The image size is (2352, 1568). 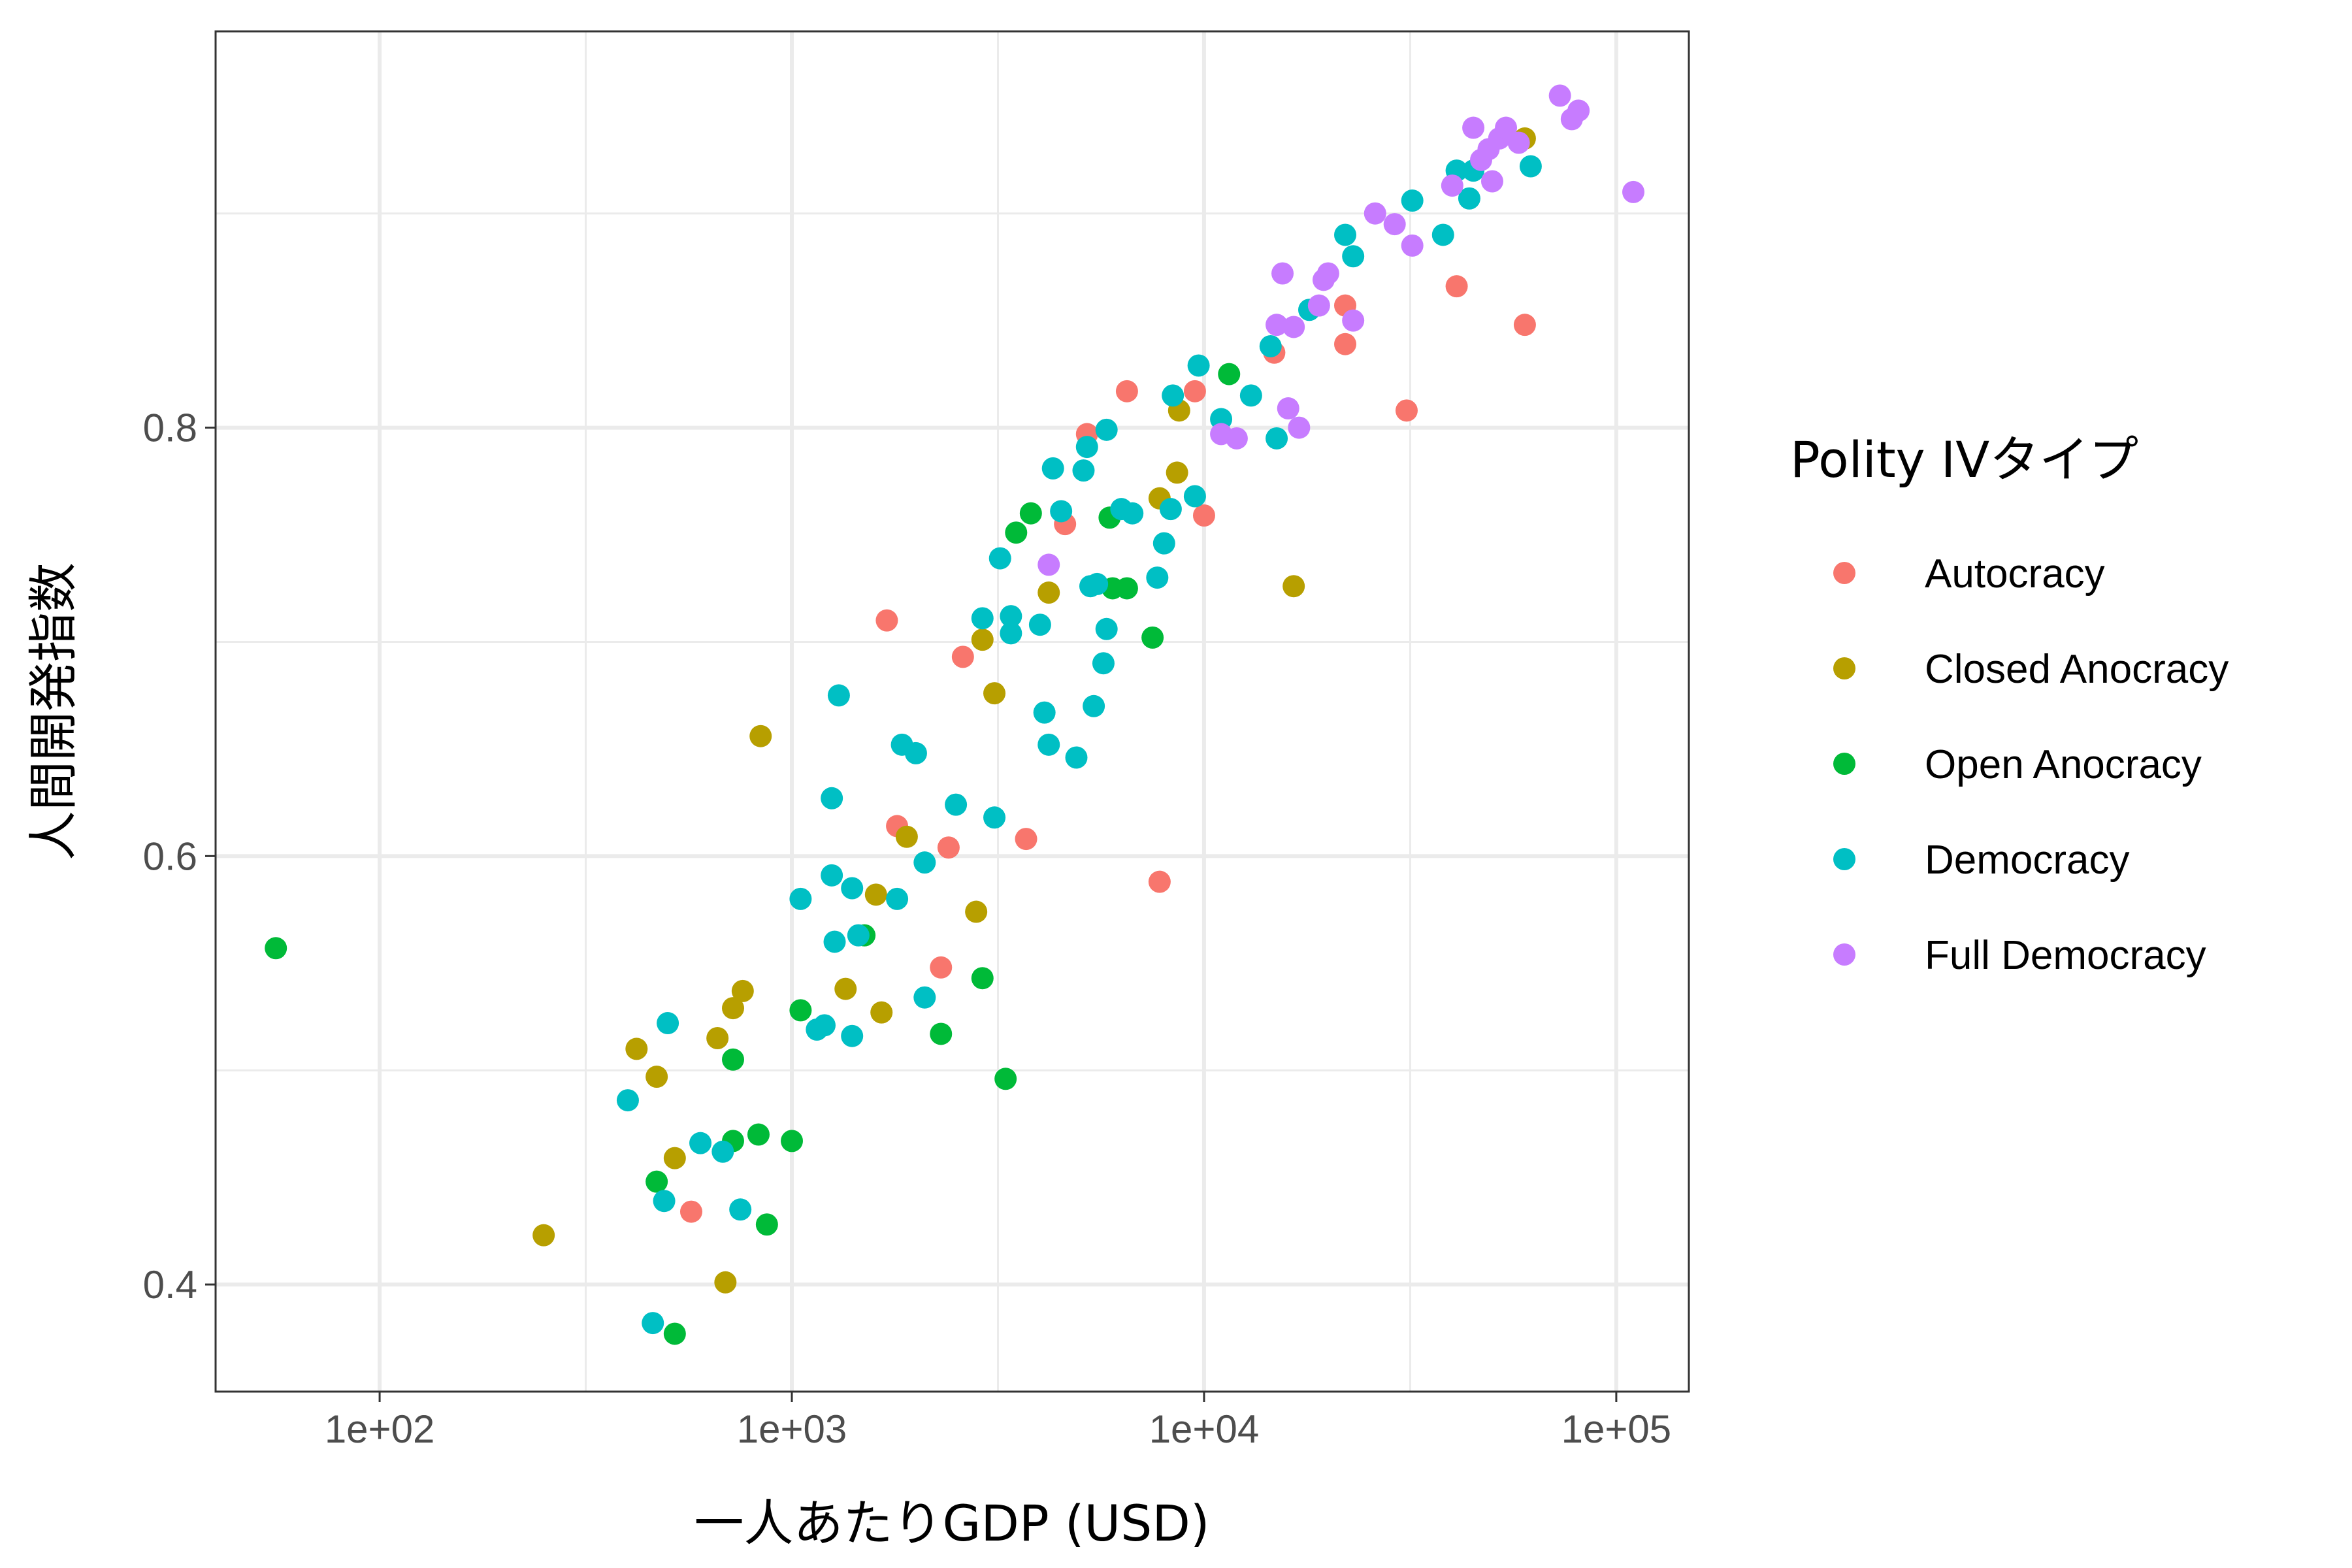 I want to click on legend-title: Polity IVタイプ, so click(x=1964, y=460).